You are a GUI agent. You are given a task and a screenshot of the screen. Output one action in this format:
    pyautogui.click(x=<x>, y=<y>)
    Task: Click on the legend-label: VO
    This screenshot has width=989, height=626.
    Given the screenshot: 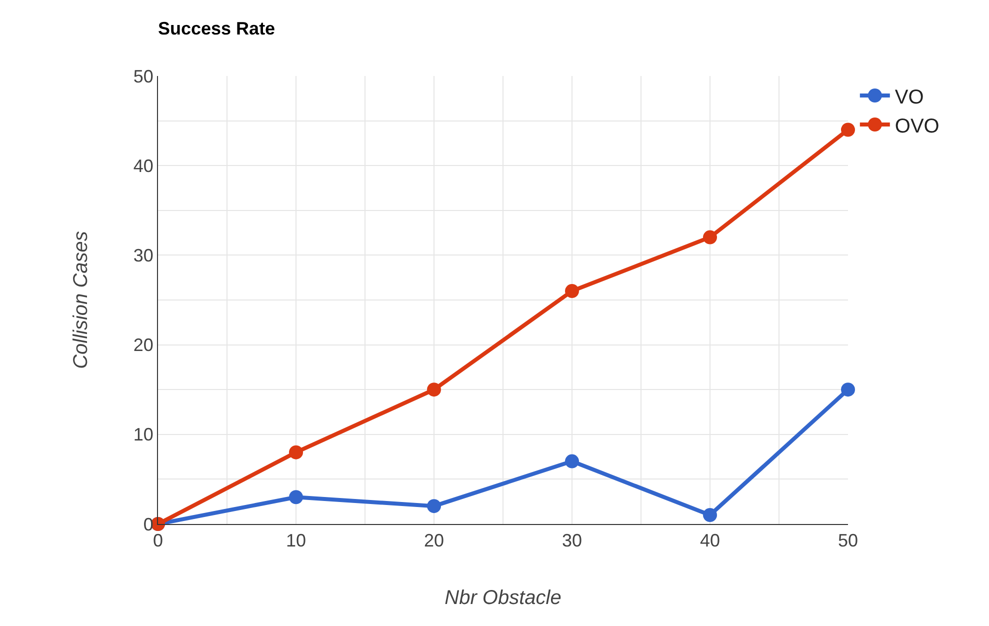 What is the action you would take?
    pyautogui.click(x=909, y=97)
    